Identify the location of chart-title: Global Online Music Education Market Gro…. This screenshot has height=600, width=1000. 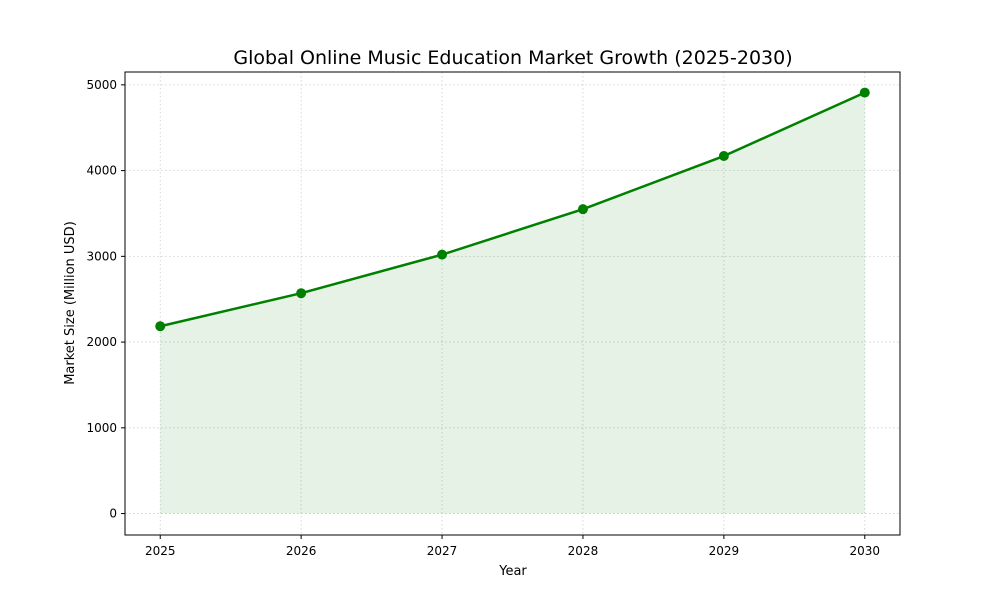
(512, 58).